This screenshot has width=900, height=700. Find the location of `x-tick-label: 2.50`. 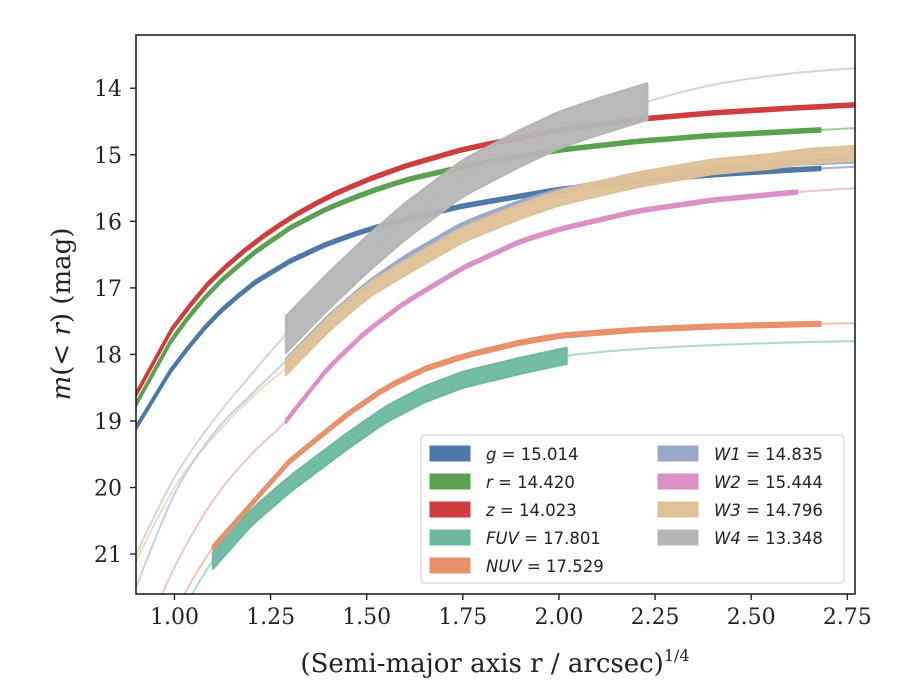

x-tick-label: 2.50 is located at coordinates (751, 617).